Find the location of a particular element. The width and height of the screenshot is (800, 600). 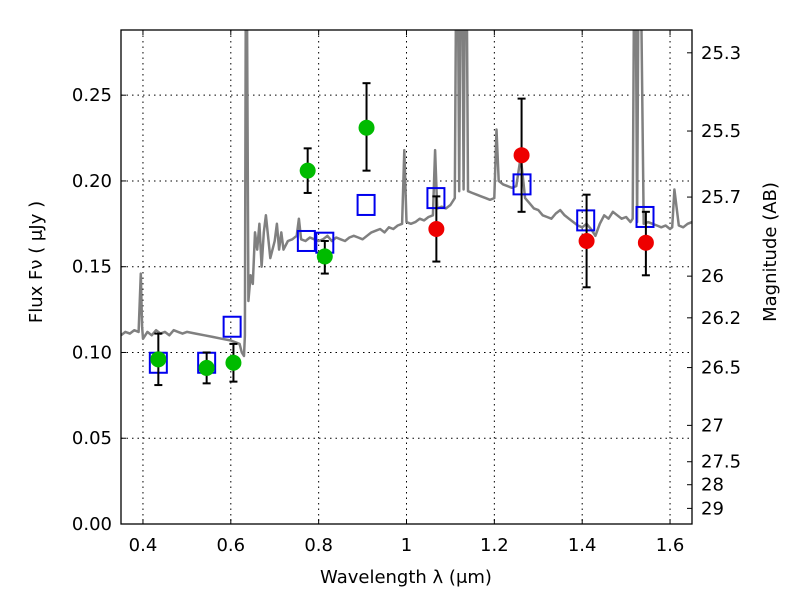

y-tick-label: 0.20 is located at coordinates (92, 181).